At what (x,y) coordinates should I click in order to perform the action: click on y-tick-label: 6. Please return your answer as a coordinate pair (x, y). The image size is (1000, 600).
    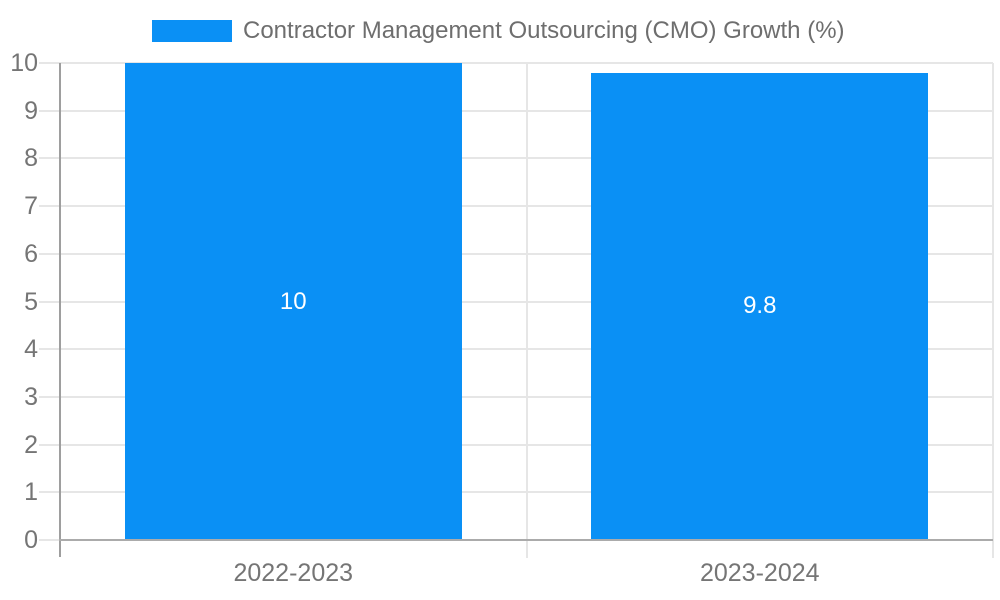
    Looking at the image, I should click on (31, 253).